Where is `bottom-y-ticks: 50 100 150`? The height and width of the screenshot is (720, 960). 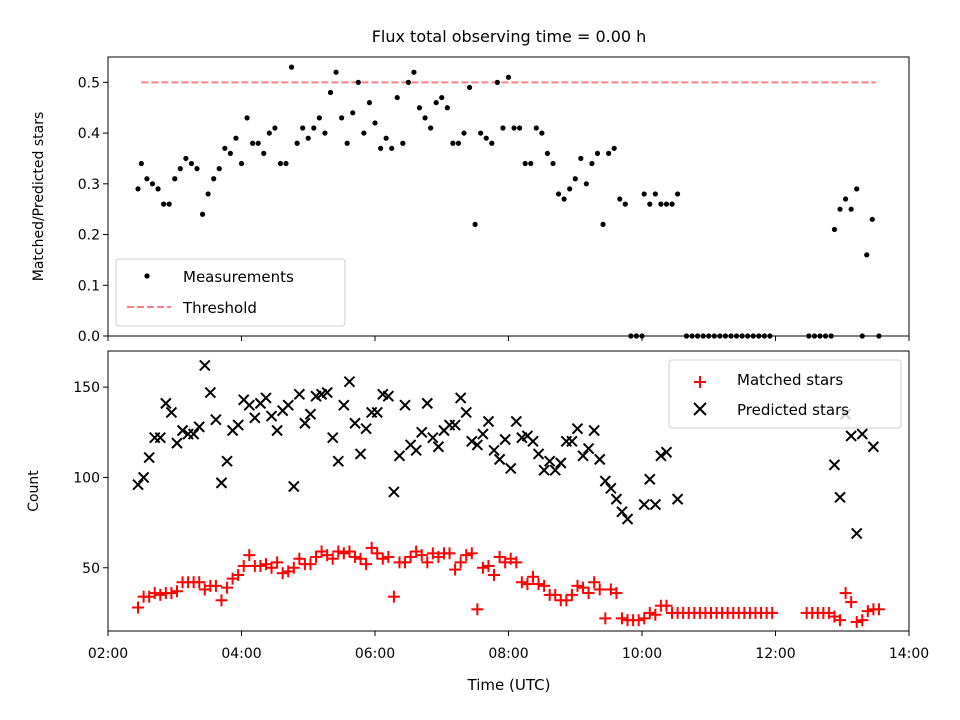
bottom-y-ticks: 50 100 150 is located at coordinates (90, 478).